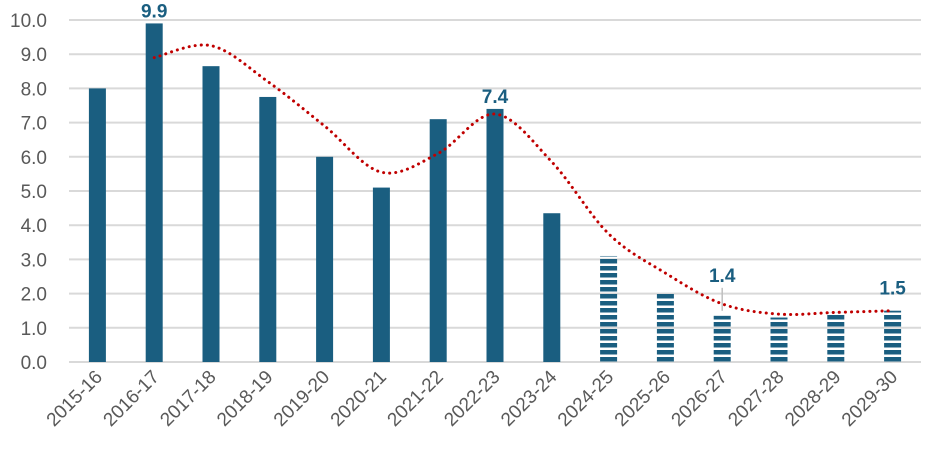 The image size is (936, 470). Describe the element at coordinates (722, 276) in the screenshot. I see `data-label: 1.4` at that location.